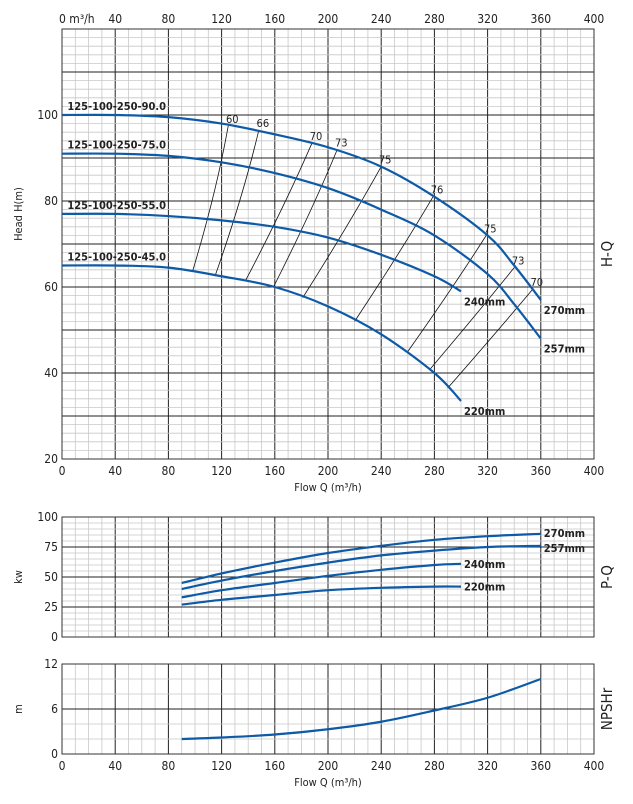 Image resolution: width=633 pixels, height=804 pixels. I want to click on top-x-tick-label: 0 m³/h, so click(77, 19).